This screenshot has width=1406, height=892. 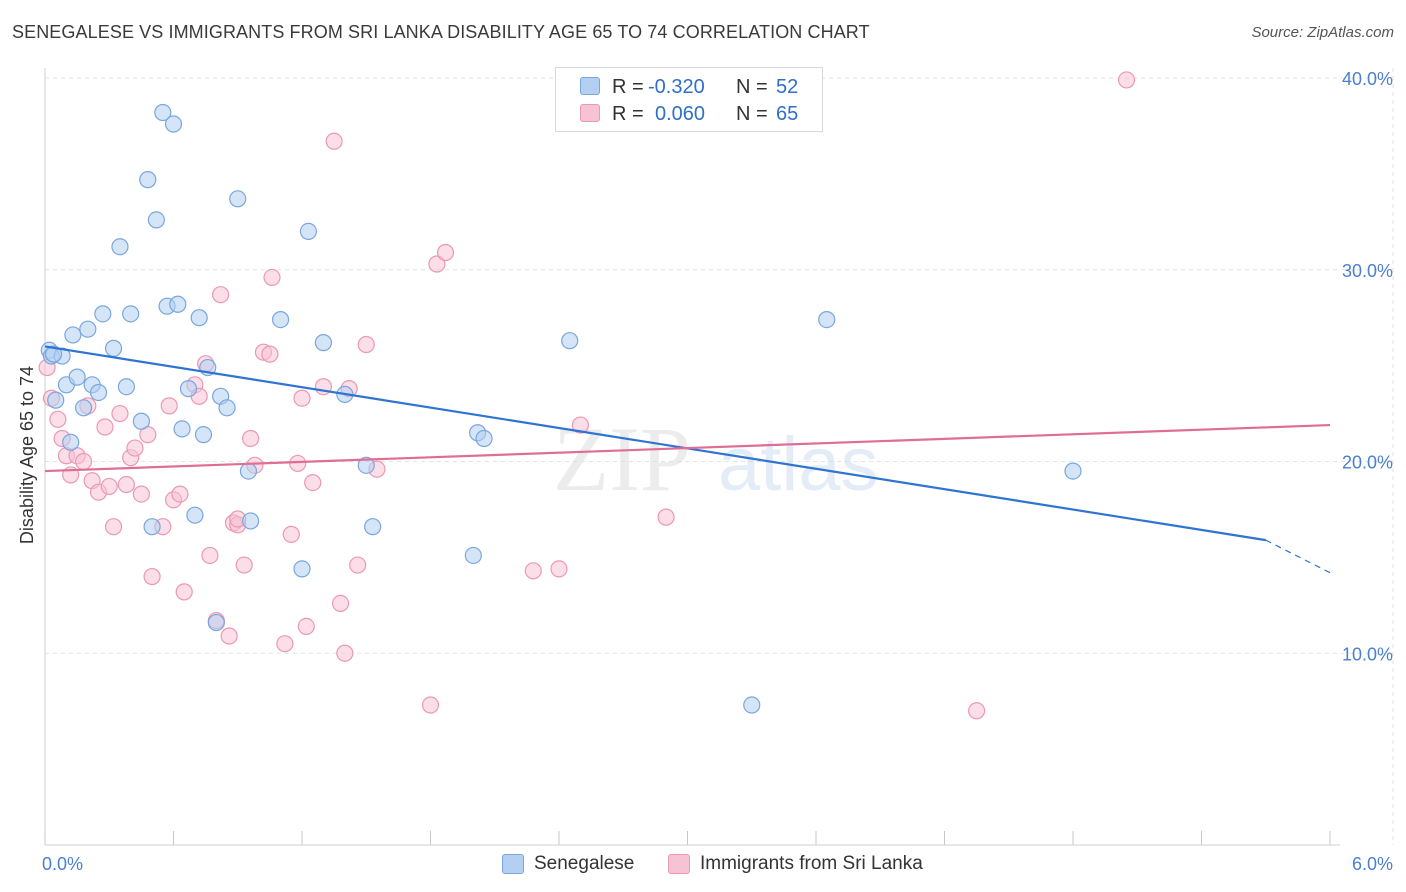 I want to click on watermark-atlas: atlas, so click(x=798, y=464).